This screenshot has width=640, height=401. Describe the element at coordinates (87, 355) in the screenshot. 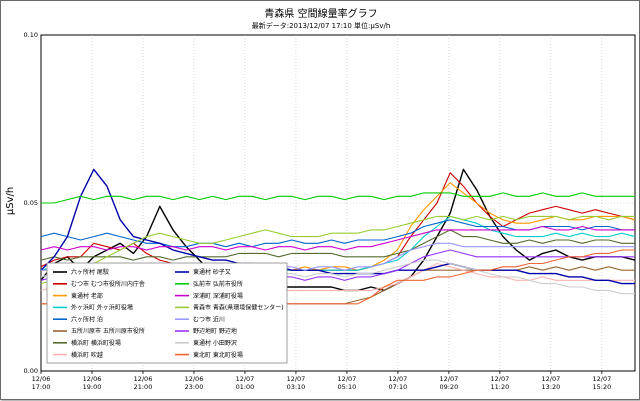

I see `legend-entry: 横浜町 吹越` at that location.